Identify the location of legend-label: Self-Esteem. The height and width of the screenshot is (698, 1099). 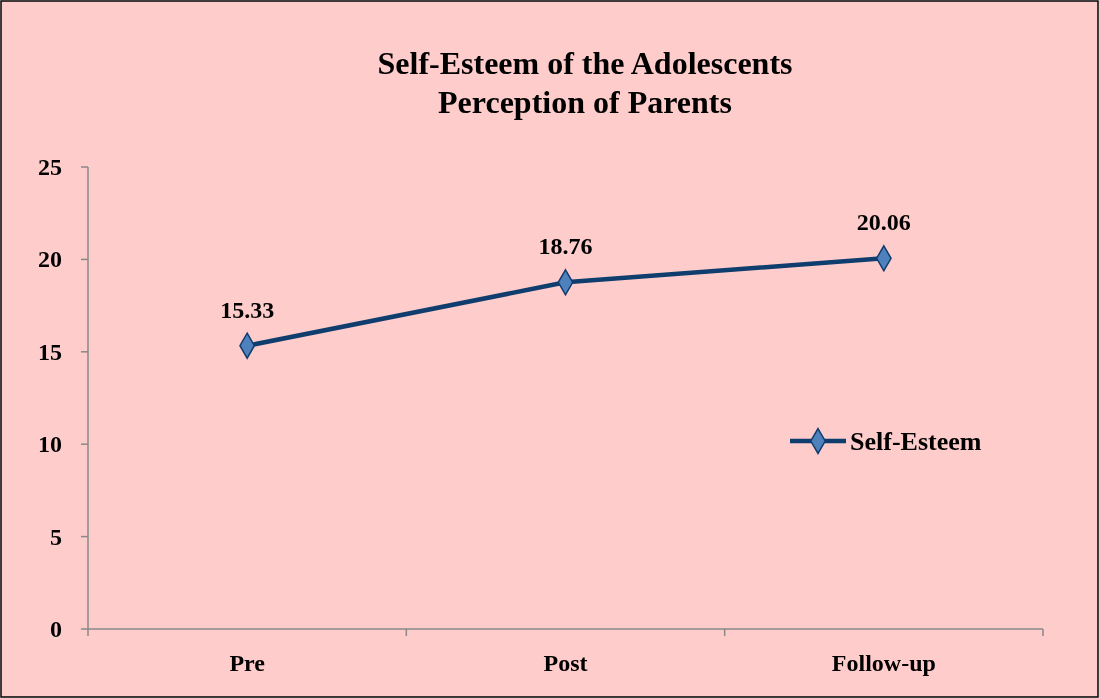
(916, 441).